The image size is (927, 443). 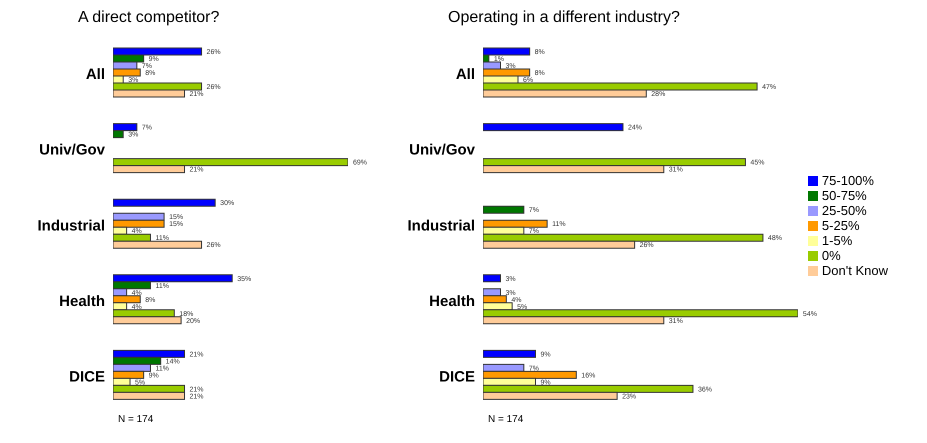 What do you see at coordinates (148, 18) in the screenshot?
I see `chart-title: A direct competitor?` at bounding box center [148, 18].